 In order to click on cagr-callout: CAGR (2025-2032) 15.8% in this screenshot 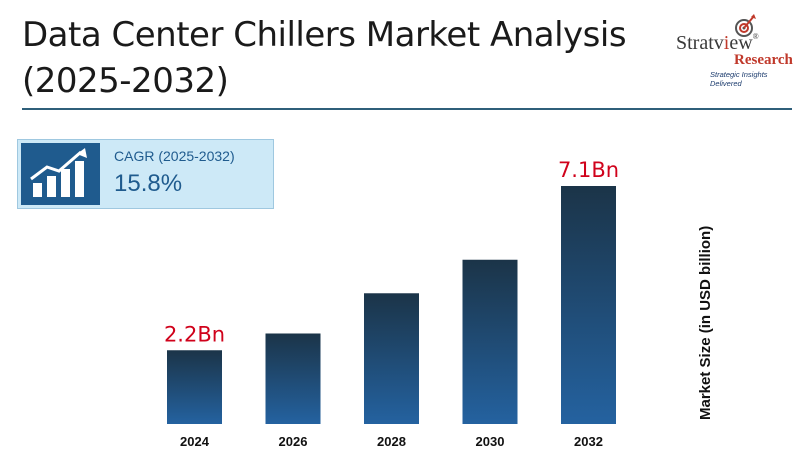, I will do `click(145, 174)`.